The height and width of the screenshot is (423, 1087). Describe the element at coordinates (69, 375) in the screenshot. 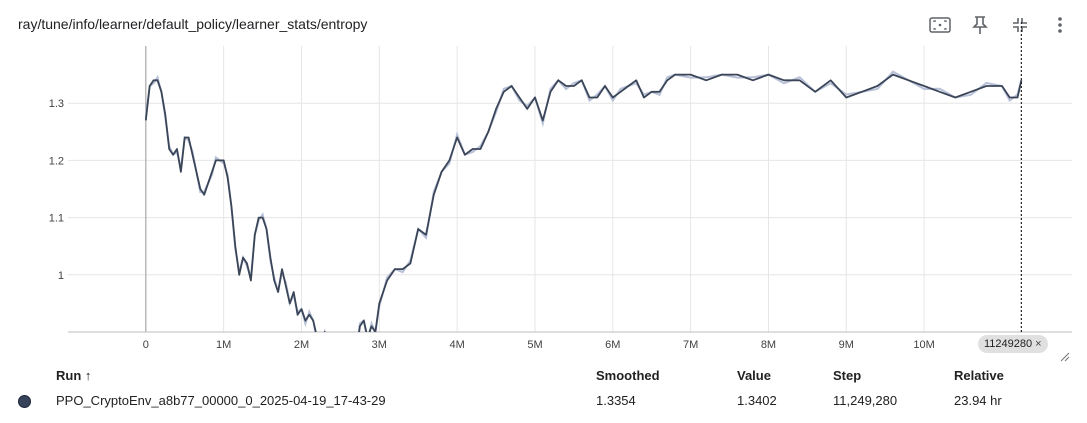

I see `run-header-label: Run` at that location.